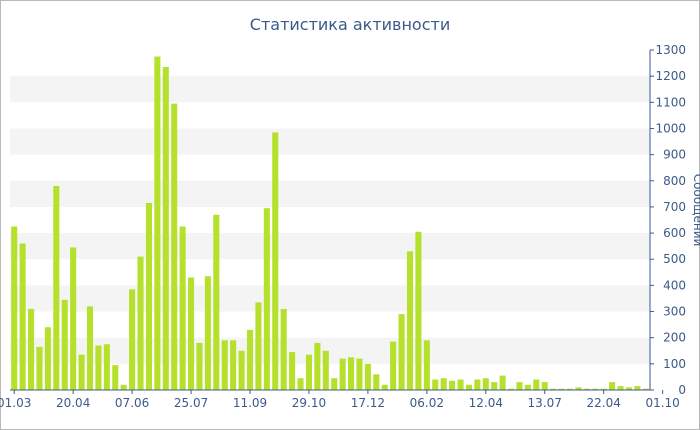  What do you see at coordinates (695, 210) in the screenshot?
I see `y-axis-label: Сообщений` at bounding box center [695, 210].